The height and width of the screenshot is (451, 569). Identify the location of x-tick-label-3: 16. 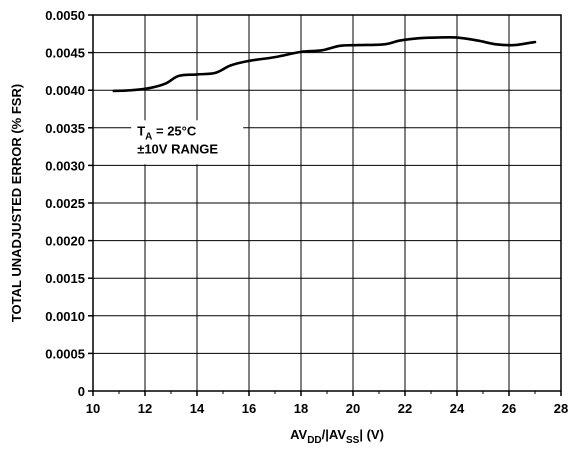
(249, 408).